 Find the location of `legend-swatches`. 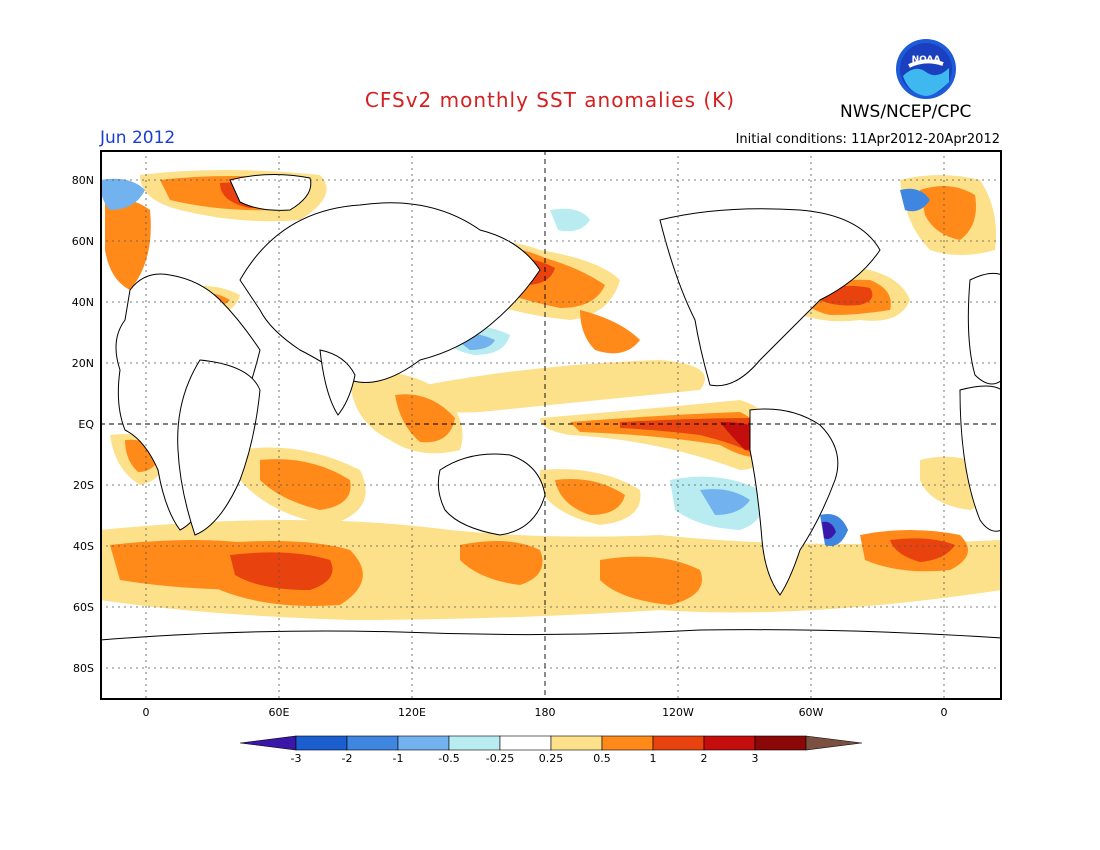

legend-swatches is located at coordinates (551, 743).